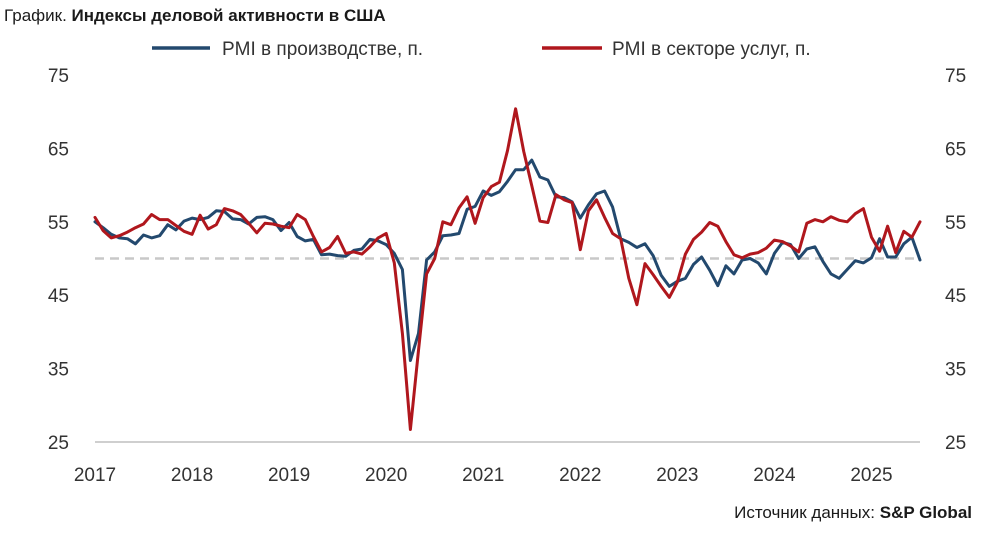  What do you see at coordinates (95, 475) in the screenshot?
I see `x-tick-label: 2017` at bounding box center [95, 475].